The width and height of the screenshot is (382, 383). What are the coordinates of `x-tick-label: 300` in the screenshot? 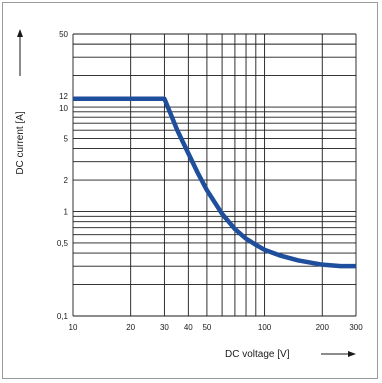 It's located at (356, 327).